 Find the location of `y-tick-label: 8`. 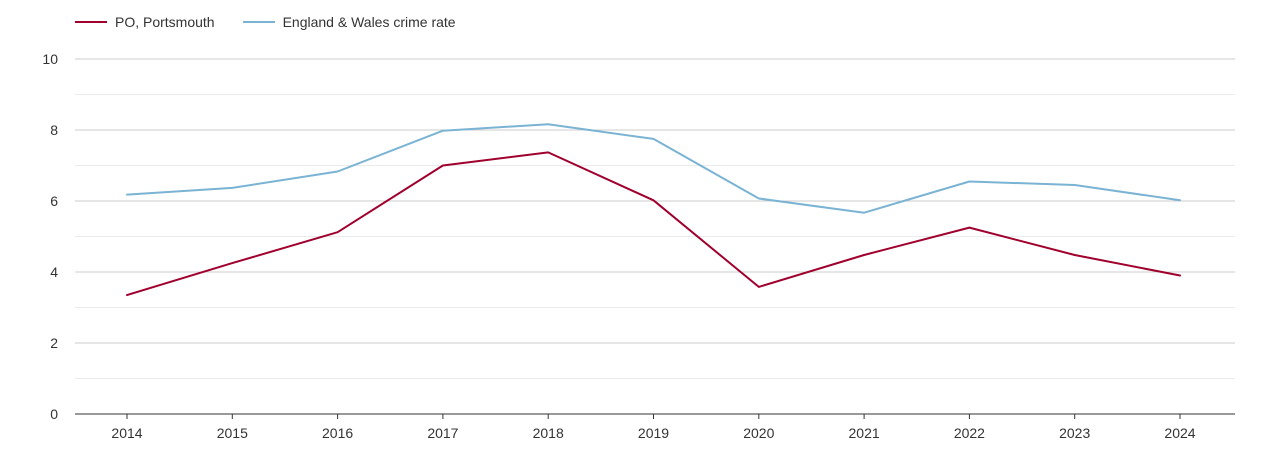

y-tick-label: 8 is located at coordinates (54, 130).